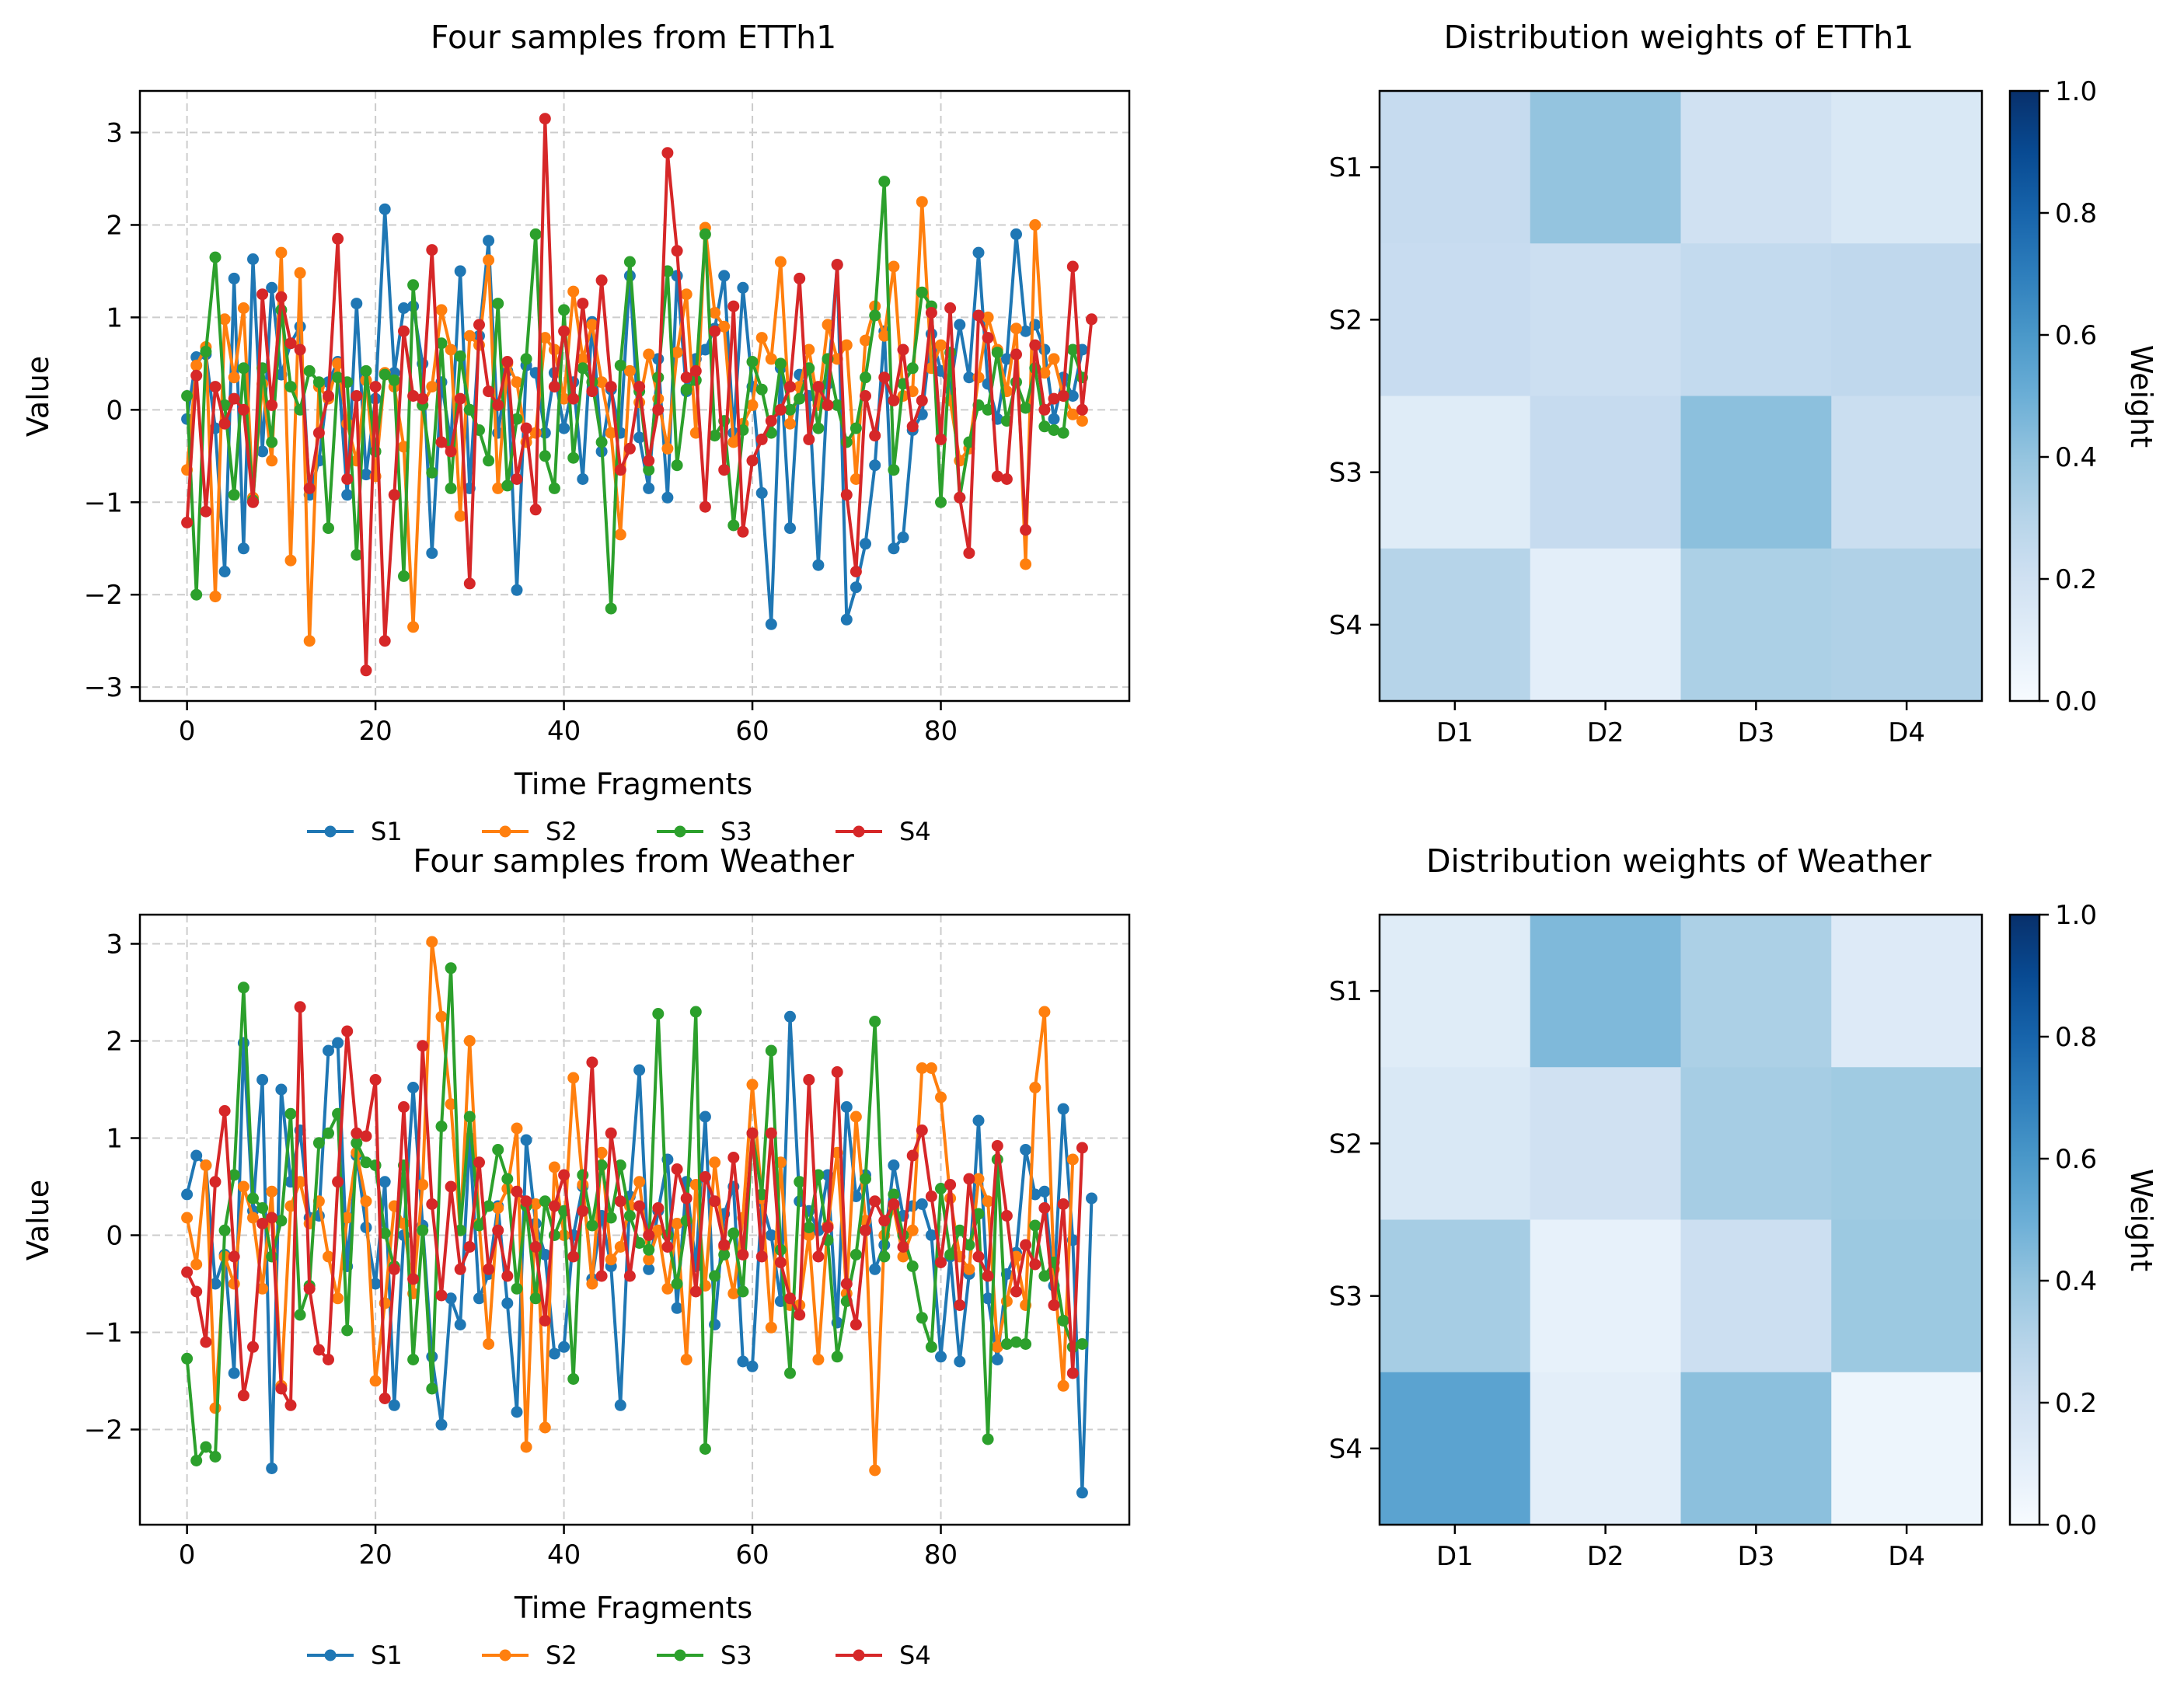 This screenshot has width=2184, height=1705. Describe the element at coordinates (1605, 732) in the screenshot. I see `column-label: D2` at that location.